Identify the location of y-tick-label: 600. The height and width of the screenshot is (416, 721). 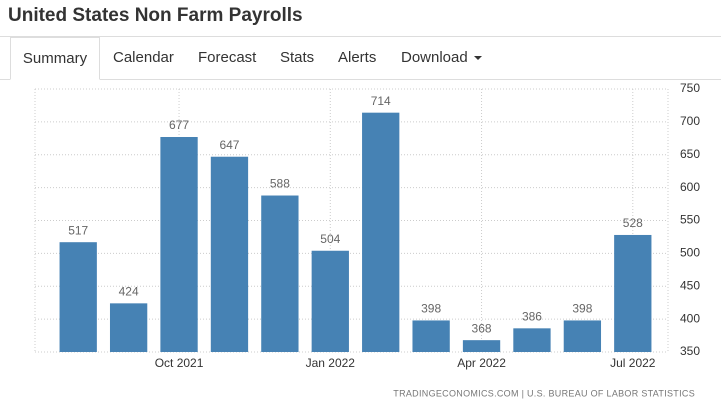
(690, 187).